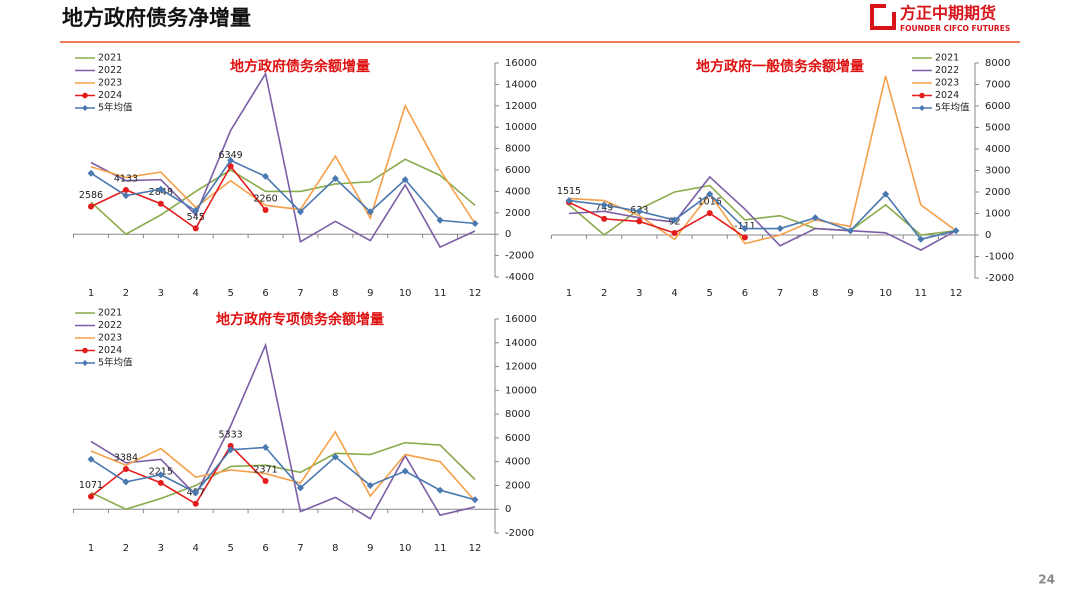  What do you see at coordinates (115, 108) in the screenshot?
I see `legend-label: 5年均值` at bounding box center [115, 108].